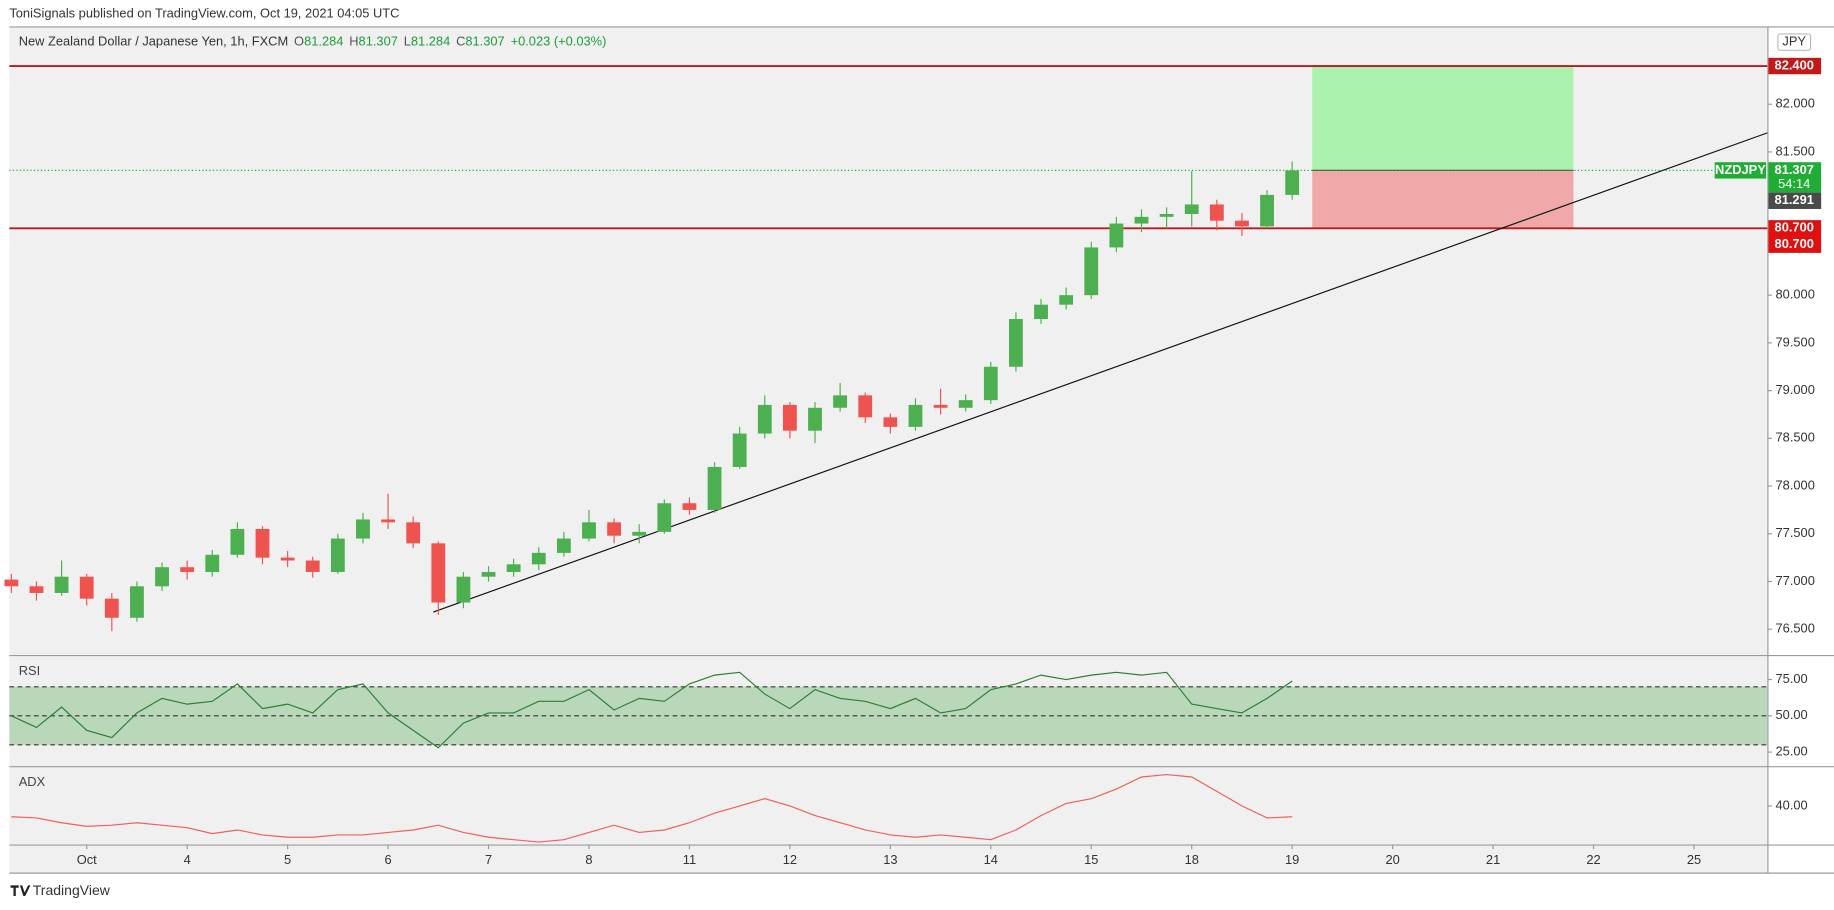  What do you see at coordinates (1795, 484) in the screenshot?
I see `y-tick-label: 78.000` at bounding box center [1795, 484].